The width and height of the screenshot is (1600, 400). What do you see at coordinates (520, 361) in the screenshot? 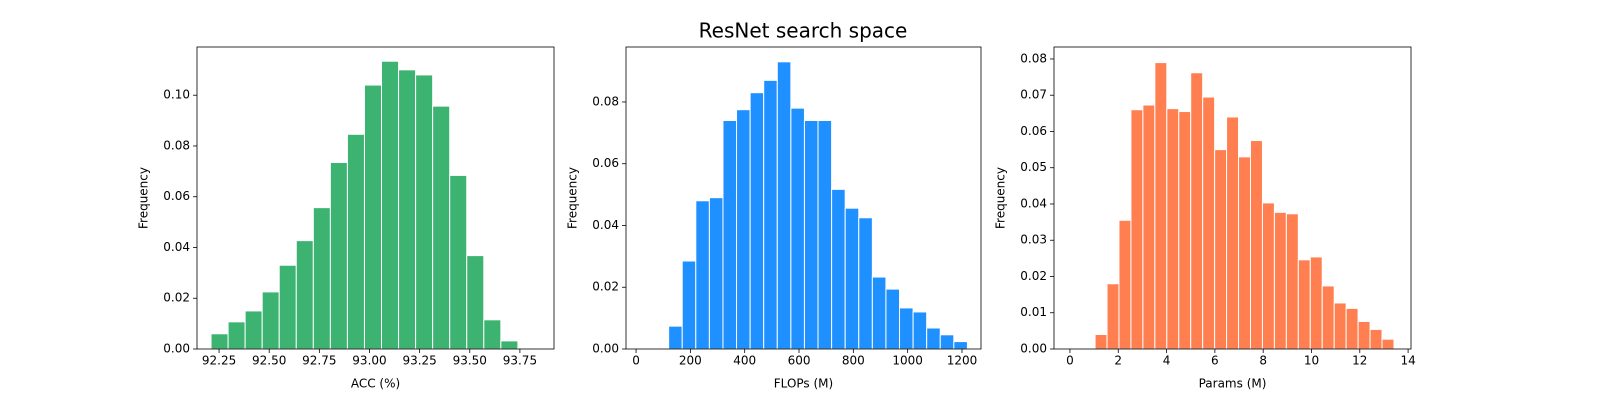
I see `x-tick-label: 93.75` at bounding box center [520, 361].